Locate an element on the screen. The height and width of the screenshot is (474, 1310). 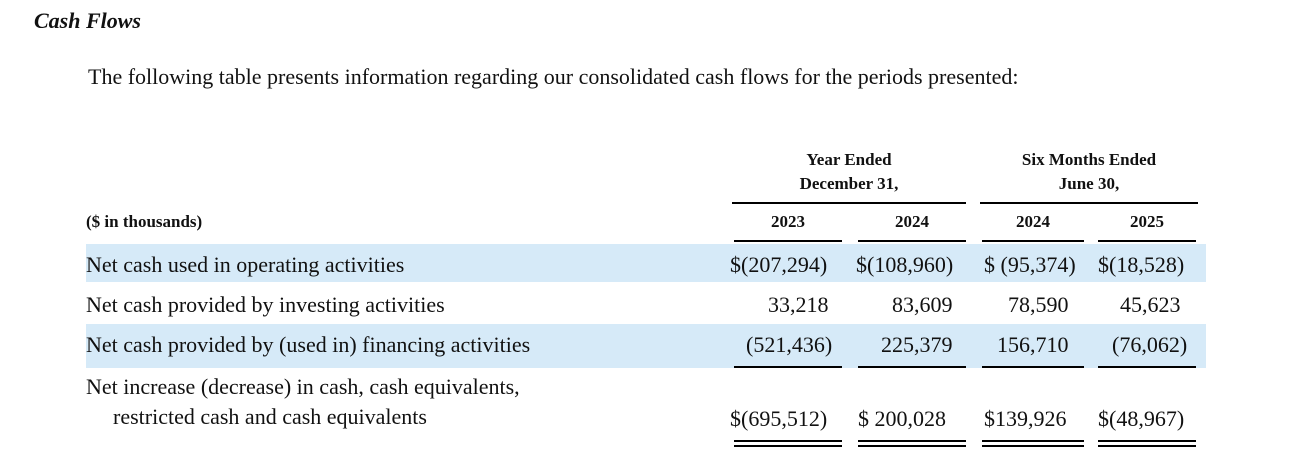
group-header-line2: December 31, is located at coordinates (849, 183).